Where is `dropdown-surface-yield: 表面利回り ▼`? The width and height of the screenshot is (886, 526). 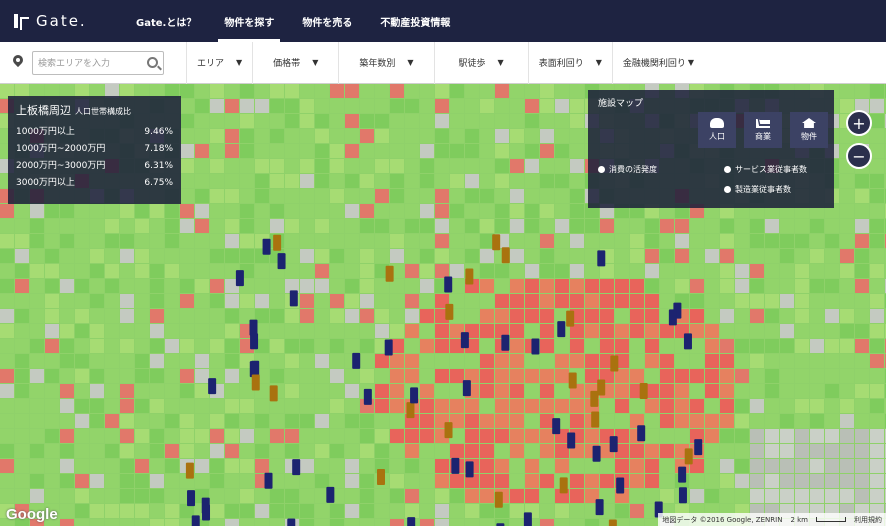
dropdown-surface-yield: 表面利回り ▼ is located at coordinates (569, 62).